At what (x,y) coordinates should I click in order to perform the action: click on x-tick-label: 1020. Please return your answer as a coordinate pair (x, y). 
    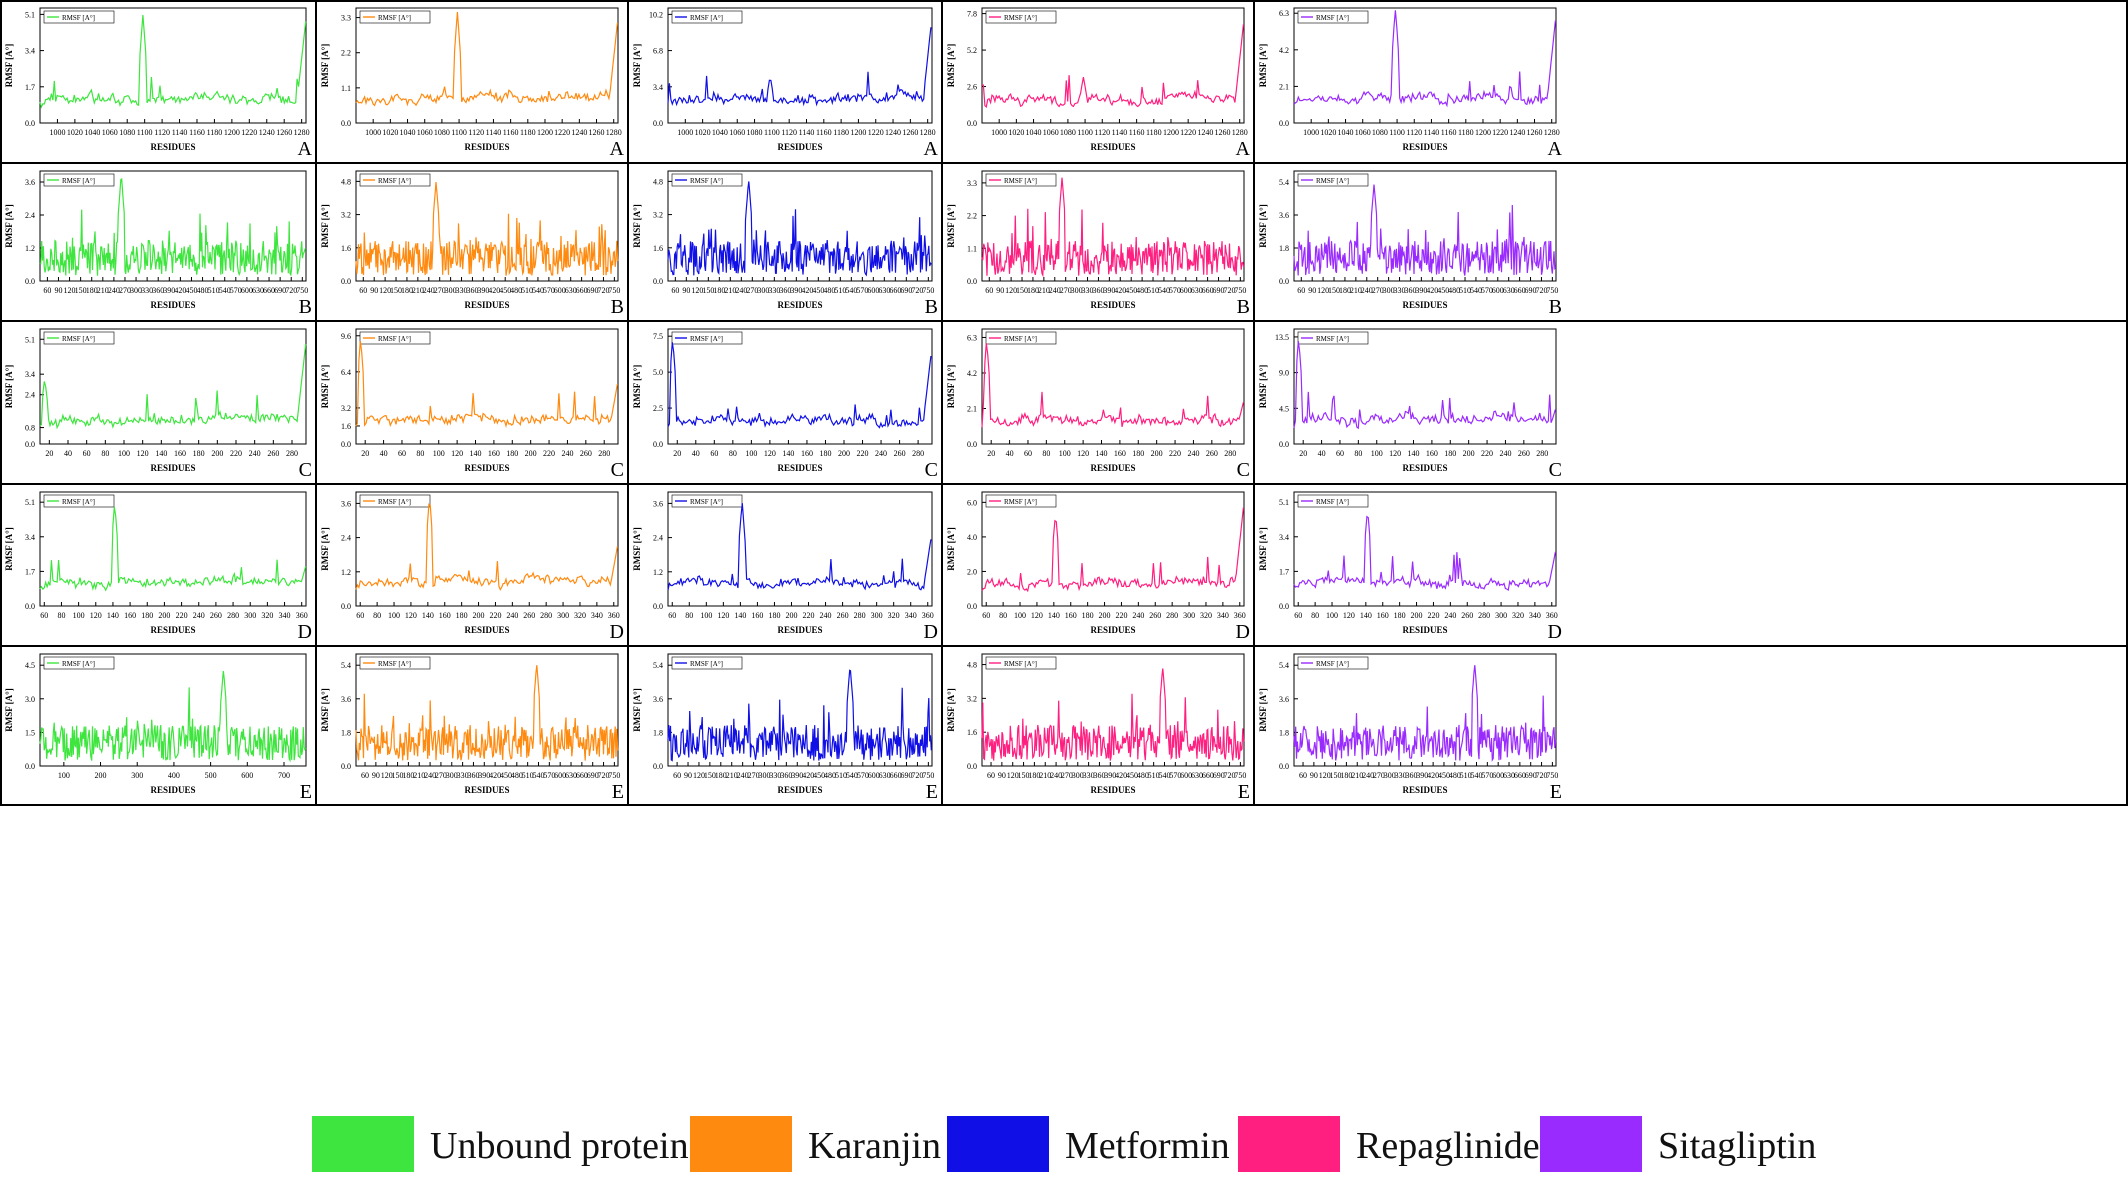
    Looking at the image, I should click on (390, 132).